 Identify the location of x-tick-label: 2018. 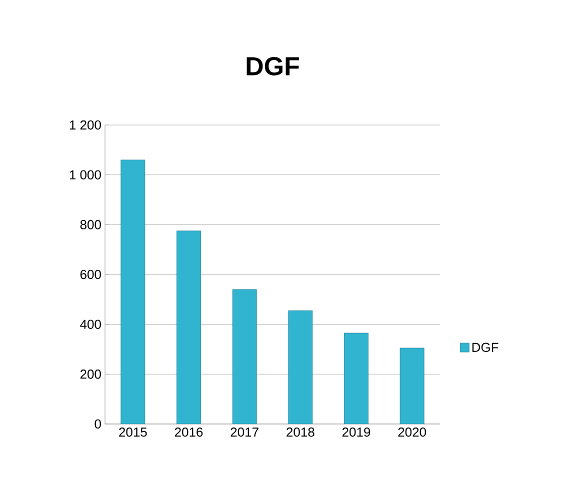
(300, 432).